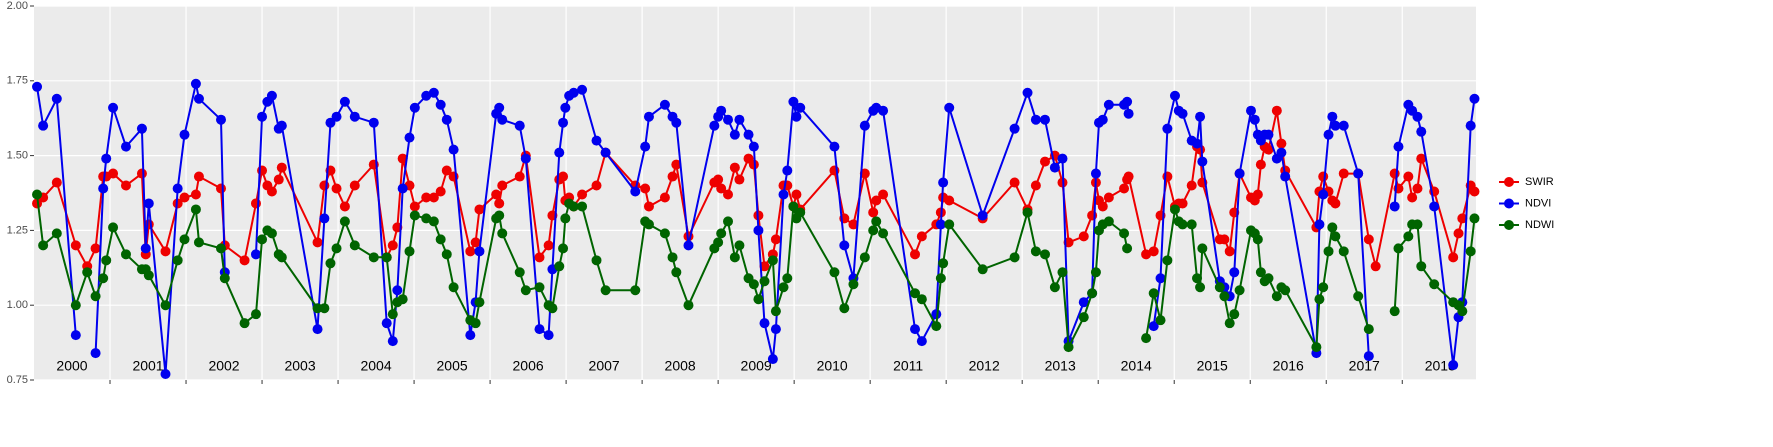 The image size is (1773, 447). I want to click on year-label: 2006, so click(528, 366).